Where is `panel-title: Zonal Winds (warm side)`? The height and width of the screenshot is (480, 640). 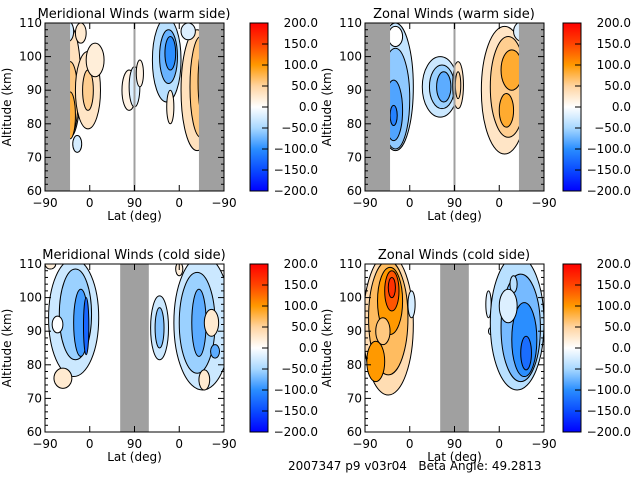
panel-title: Zonal Winds (warm side) is located at coordinates (454, 14).